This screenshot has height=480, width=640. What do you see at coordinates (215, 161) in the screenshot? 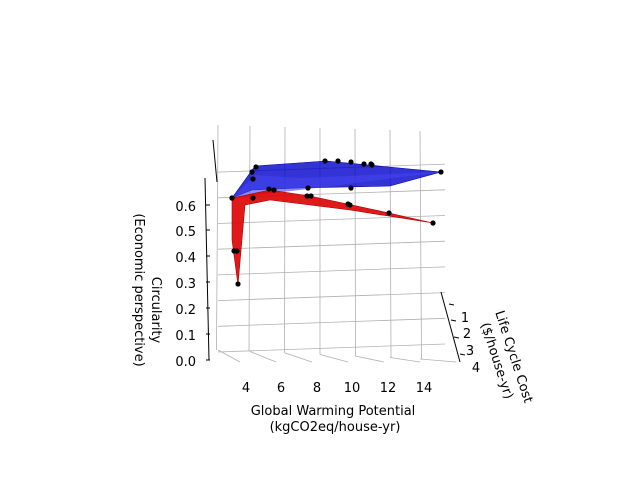
I see `z-axis-line-upper` at bounding box center [215, 161].